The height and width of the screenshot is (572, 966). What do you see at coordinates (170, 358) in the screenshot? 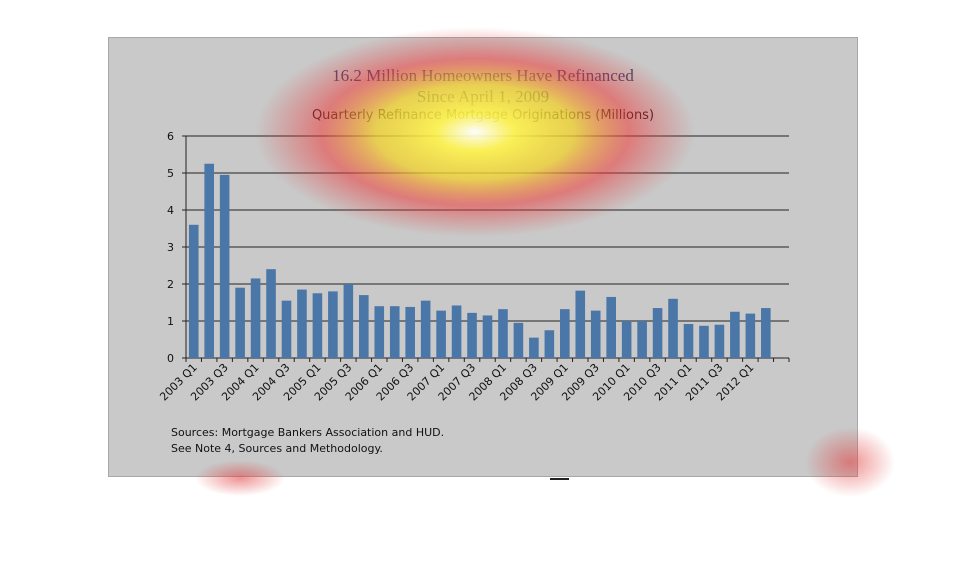
I see `y-tick-label: 0` at bounding box center [170, 358].